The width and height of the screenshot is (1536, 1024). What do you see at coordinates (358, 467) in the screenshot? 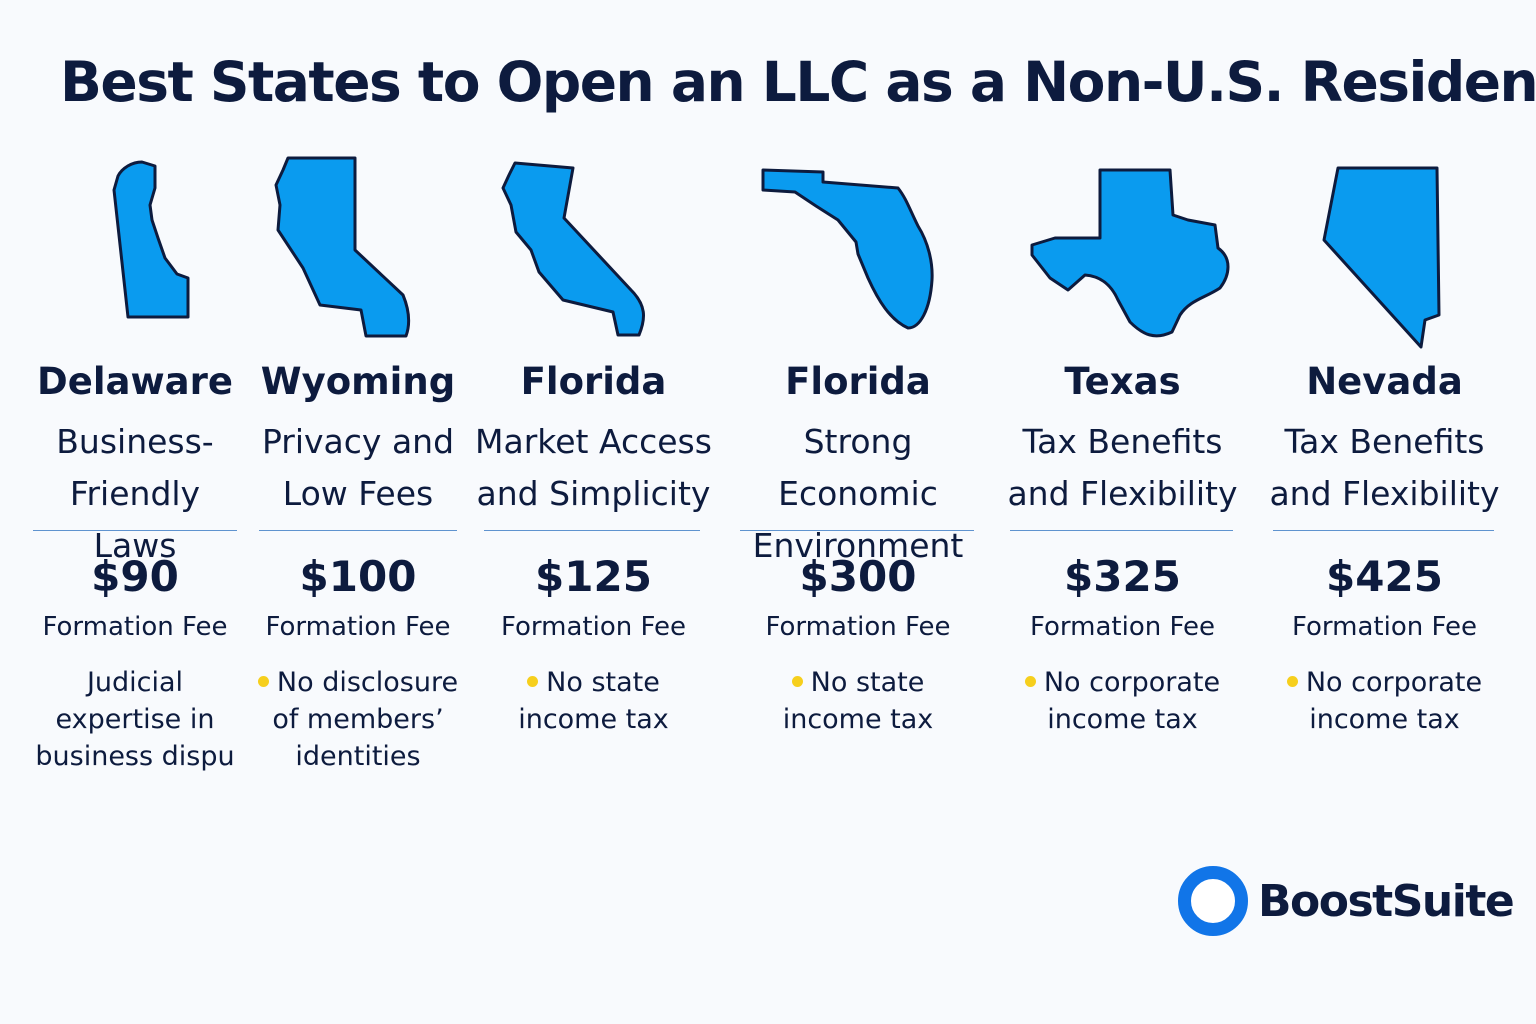
I see `state-tagline: Privacy and Low Fees` at bounding box center [358, 467].